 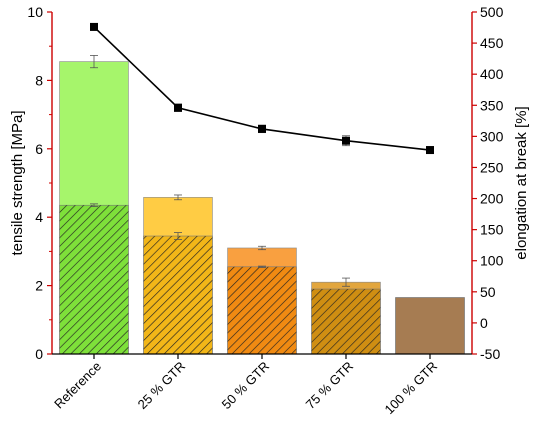 I want to click on y2-tick-label-6: 250, so click(x=492, y=167).